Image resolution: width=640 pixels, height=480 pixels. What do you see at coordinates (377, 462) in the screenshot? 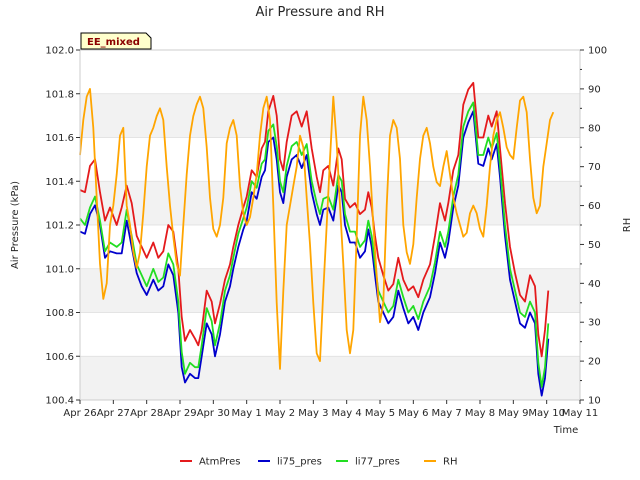
I see `legend-label: li77_pres` at bounding box center [377, 462].